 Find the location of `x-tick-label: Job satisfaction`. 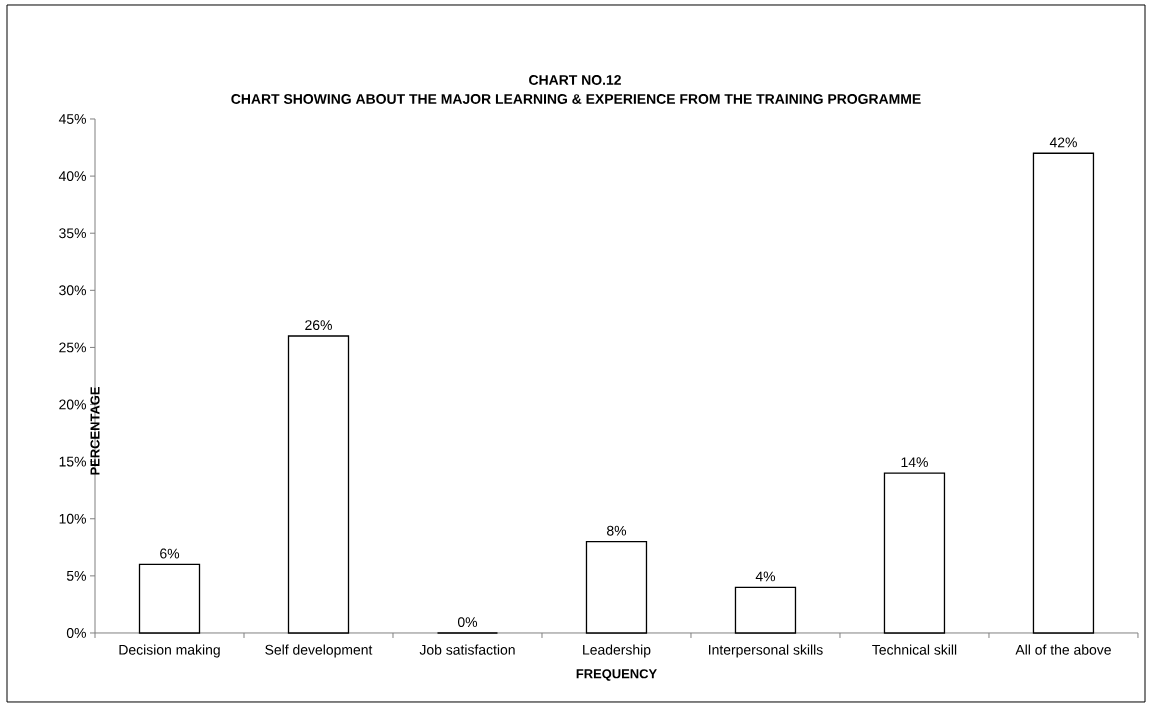

x-tick-label: Job satisfaction is located at coordinates (467, 649).